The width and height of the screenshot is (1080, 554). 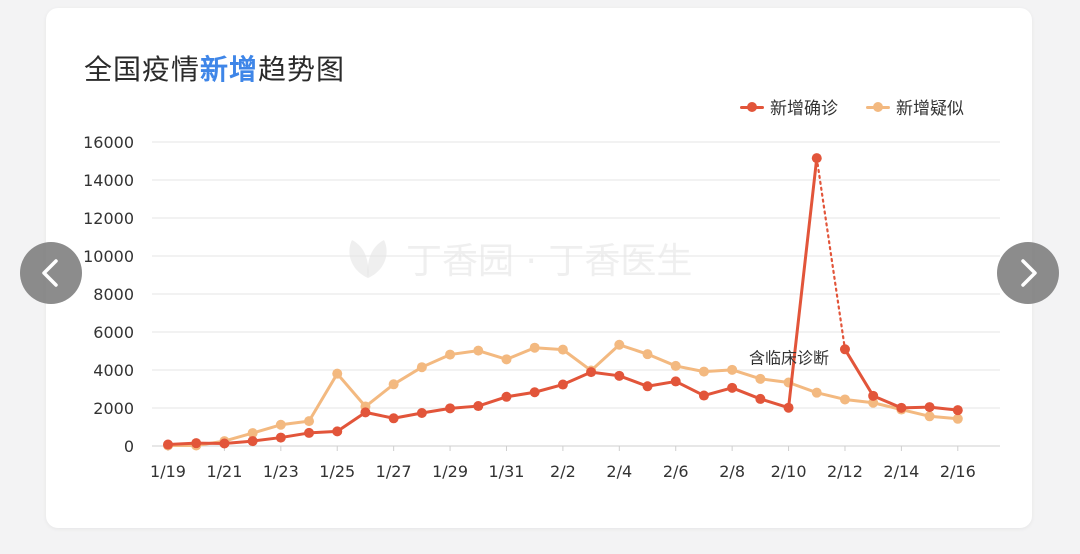 I want to click on legend-item-confirmed: 新增确诊, so click(x=789, y=106).